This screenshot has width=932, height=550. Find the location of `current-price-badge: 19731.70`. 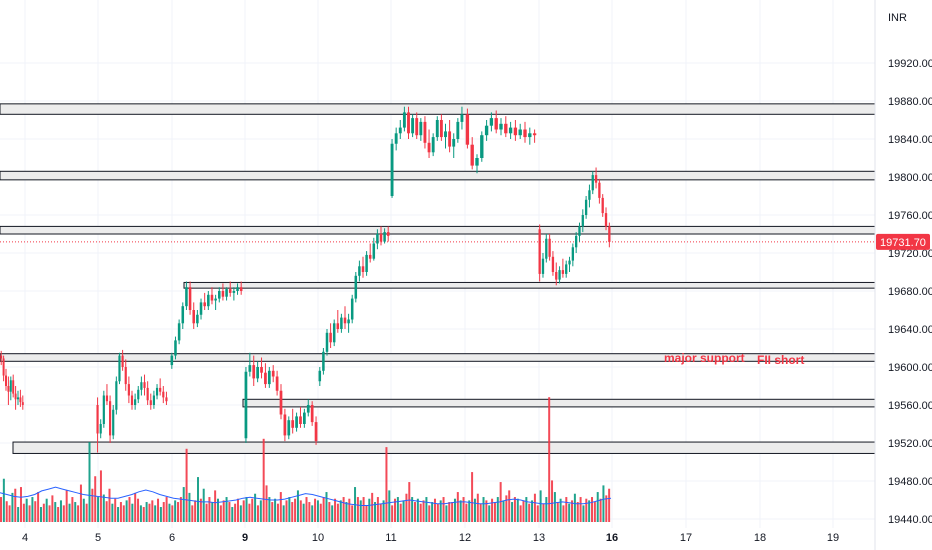

current-price-badge: 19731.70 is located at coordinates (903, 241).